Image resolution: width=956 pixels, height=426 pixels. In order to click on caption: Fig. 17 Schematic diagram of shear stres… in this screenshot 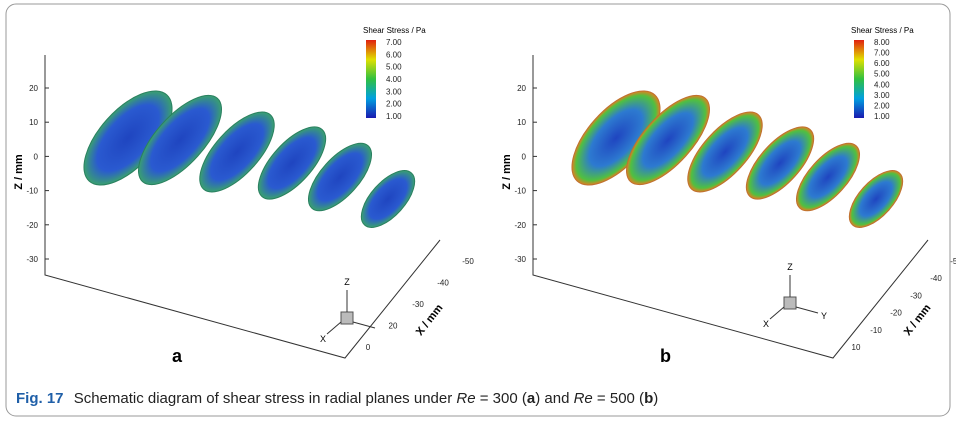, I will do `click(337, 398)`.